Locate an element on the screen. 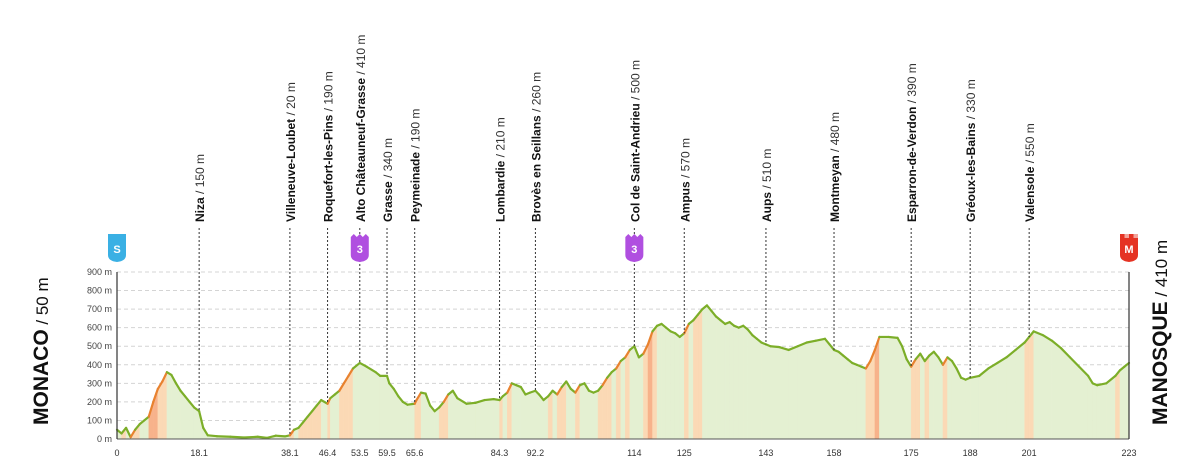 Image resolution: width=1200 pixels, height=461 pixels. y-tick-label: 200 m is located at coordinates (99, 402).